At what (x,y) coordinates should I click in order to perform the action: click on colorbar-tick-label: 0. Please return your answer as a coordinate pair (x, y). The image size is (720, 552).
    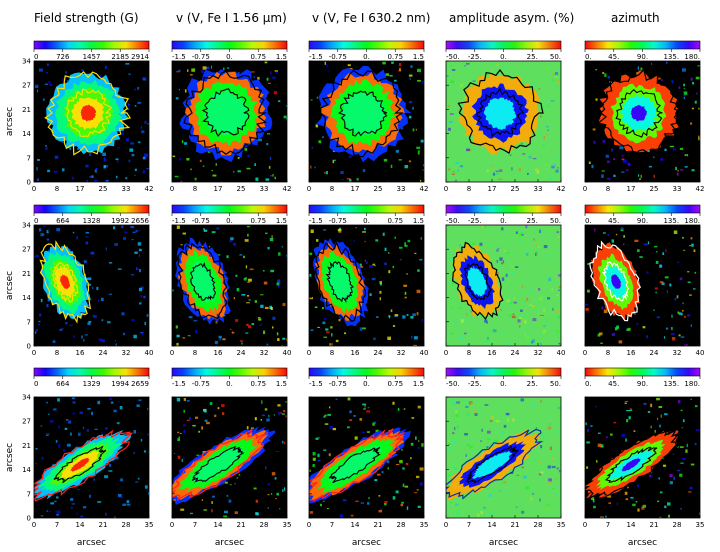
    Looking at the image, I should click on (36, 57).